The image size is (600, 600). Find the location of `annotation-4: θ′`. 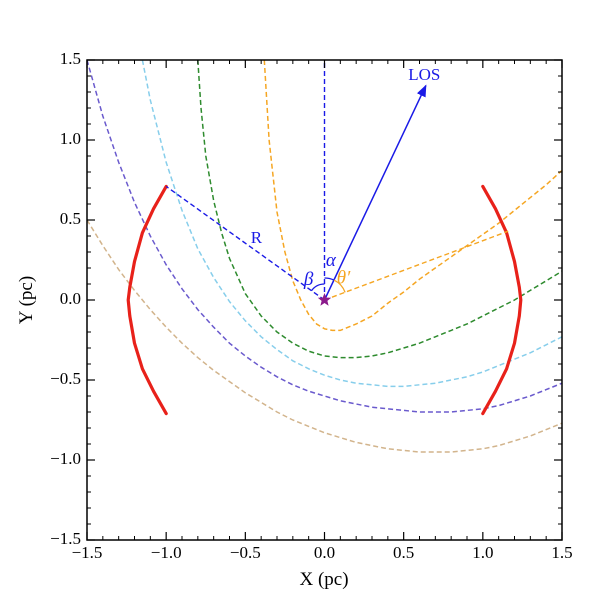

annotation-4: θ′ is located at coordinates (344, 278).